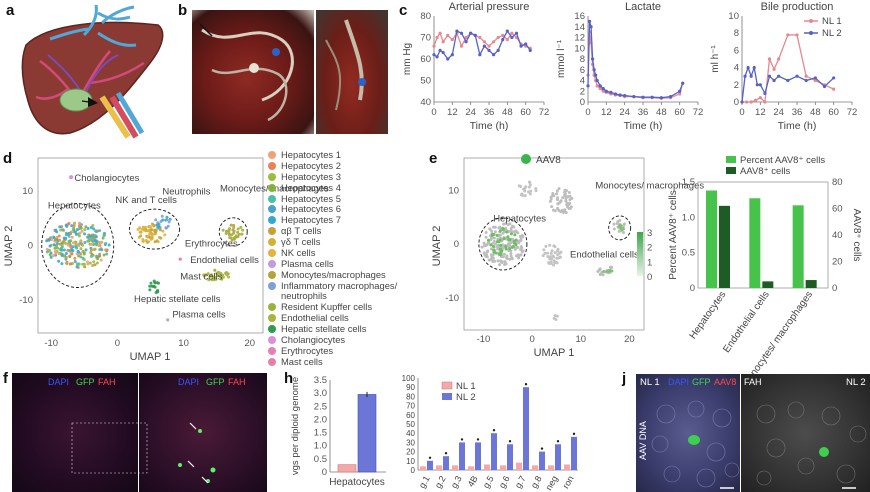 The height and width of the screenshot is (492, 870). Describe the element at coordinates (731, 170) in the screenshot. I see `bar-e-legend-swatch` at that location.